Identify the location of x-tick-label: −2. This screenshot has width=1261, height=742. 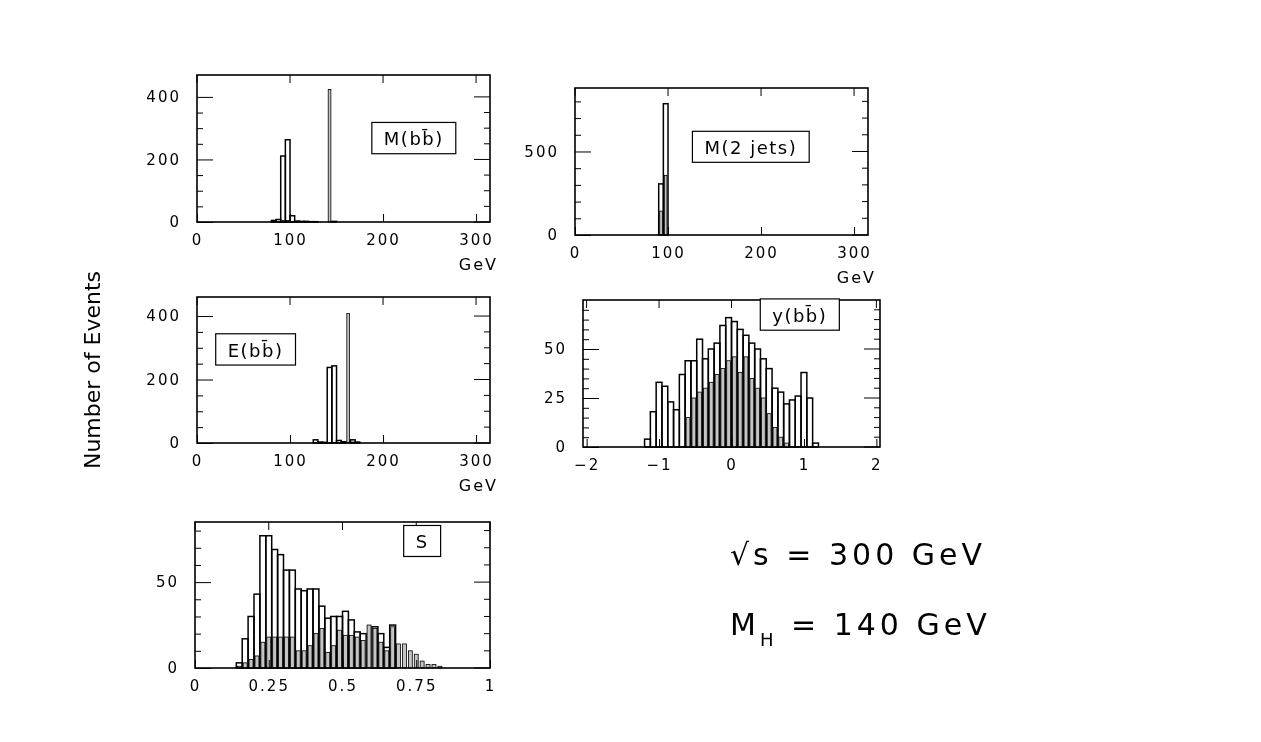
(587, 464).